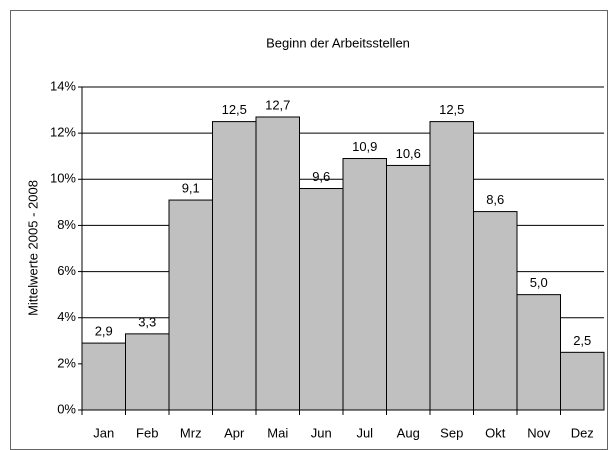 The width and height of the screenshot is (608, 450). What do you see at coordinates (539, 432) in the screenshot?
I see `x-tick-label: Nov` at bounding box center [539, 432].